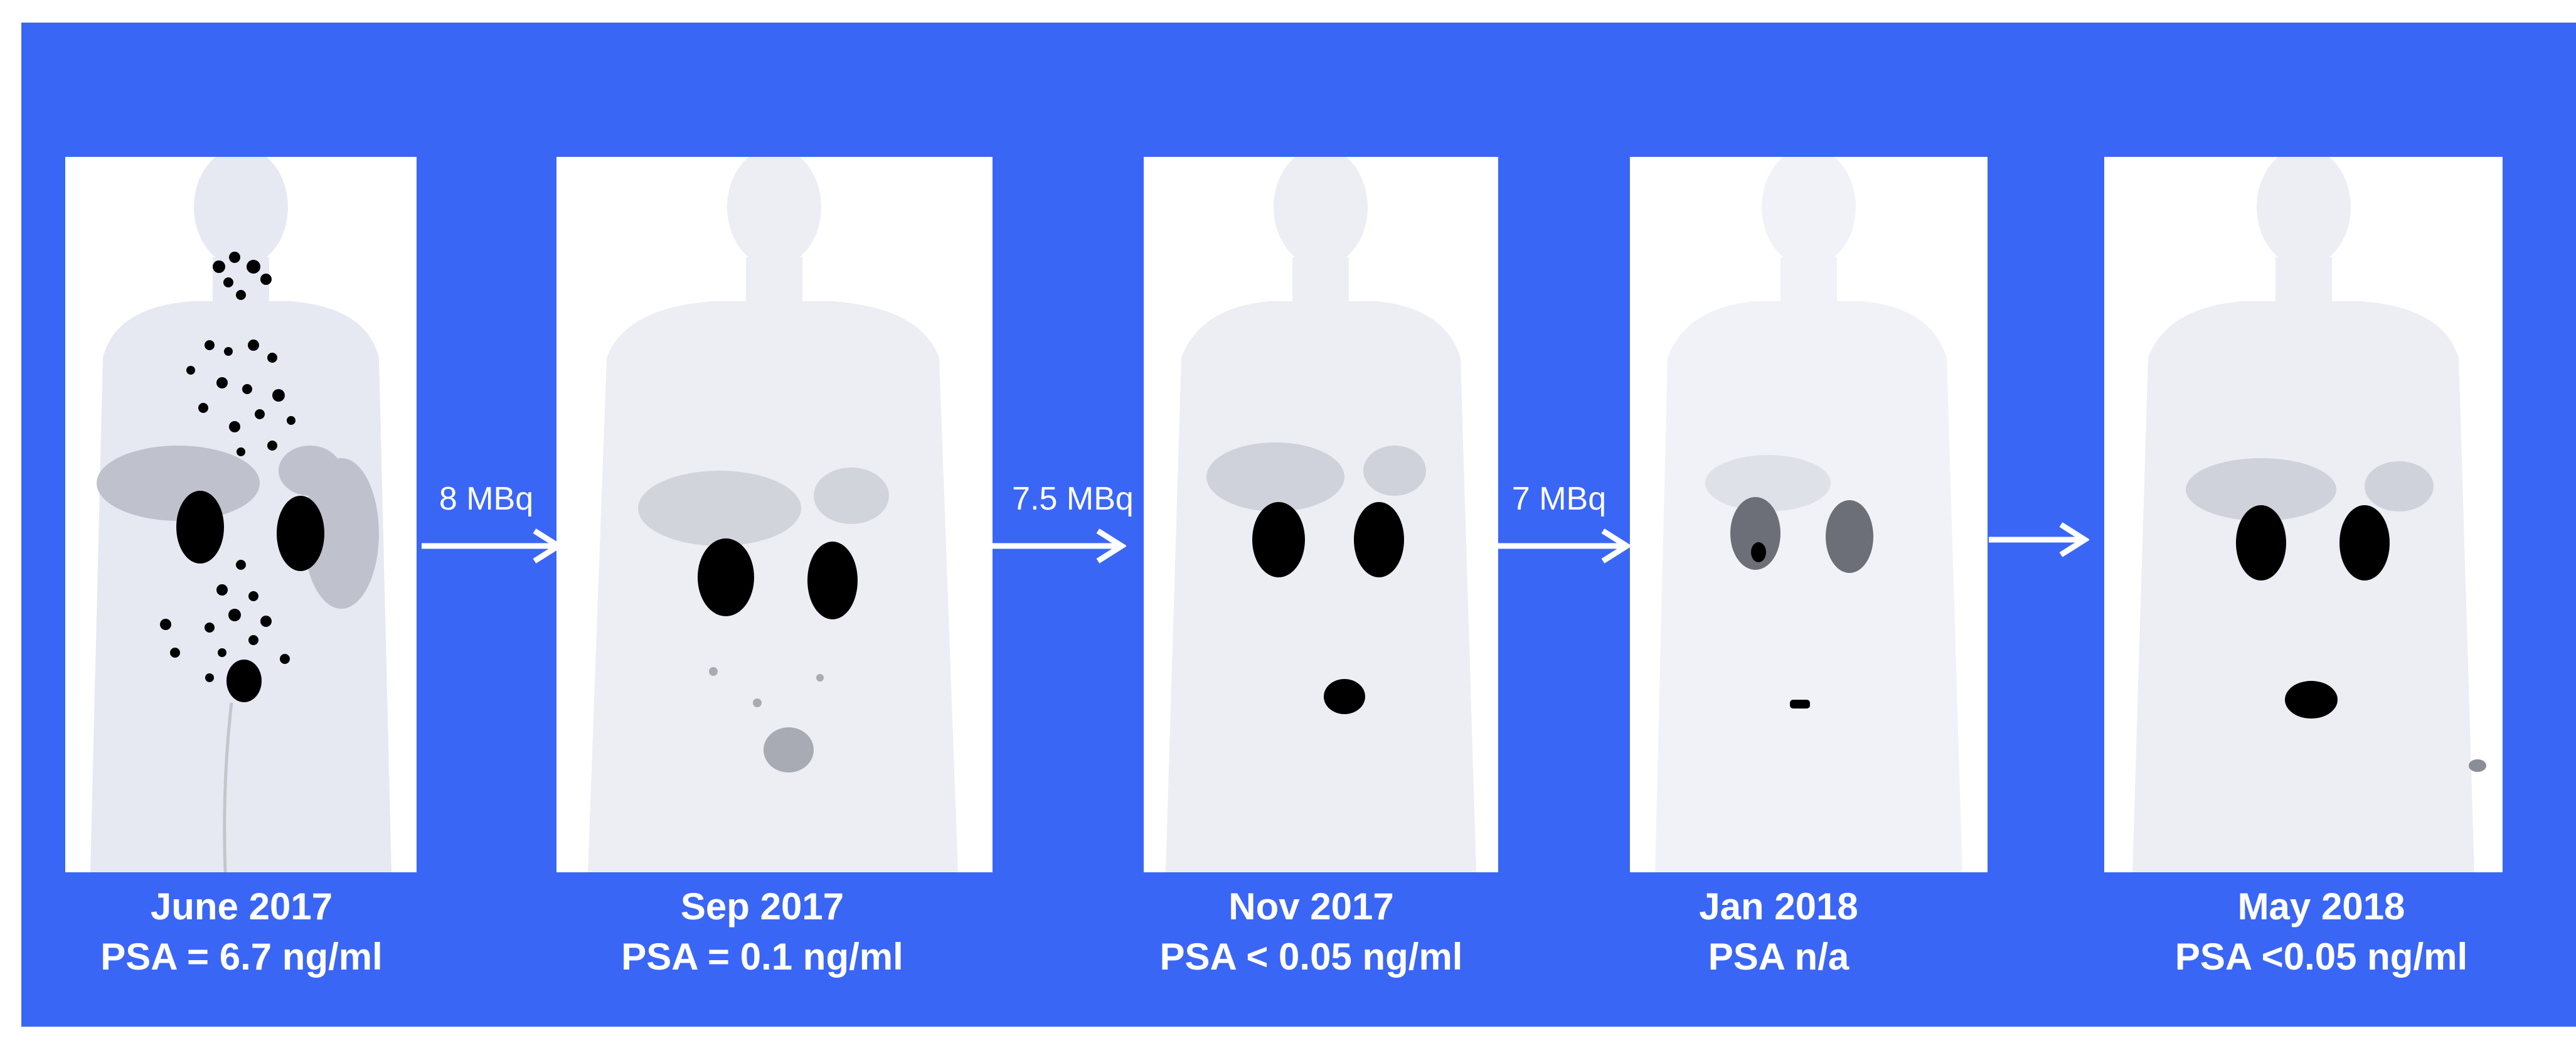 The image size is (2576, 1048). Describe the element at coordinates (241, 932) in the screenshot. I see `caption-june-2017: June 2017 PSA = 6.7 ng/ml` at that location.